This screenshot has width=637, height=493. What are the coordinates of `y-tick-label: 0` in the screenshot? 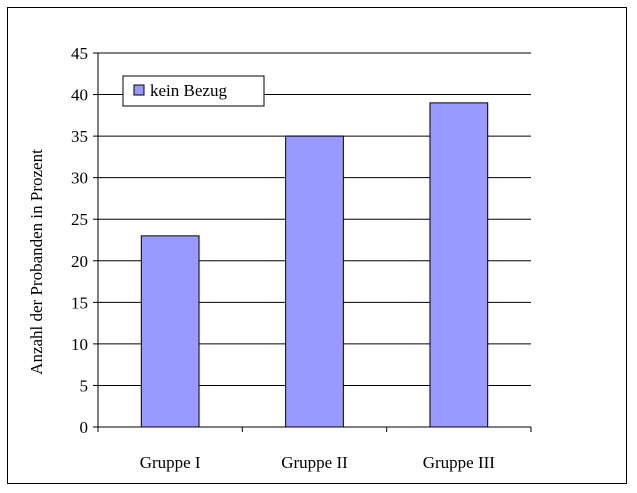 It's located at (84, 427).